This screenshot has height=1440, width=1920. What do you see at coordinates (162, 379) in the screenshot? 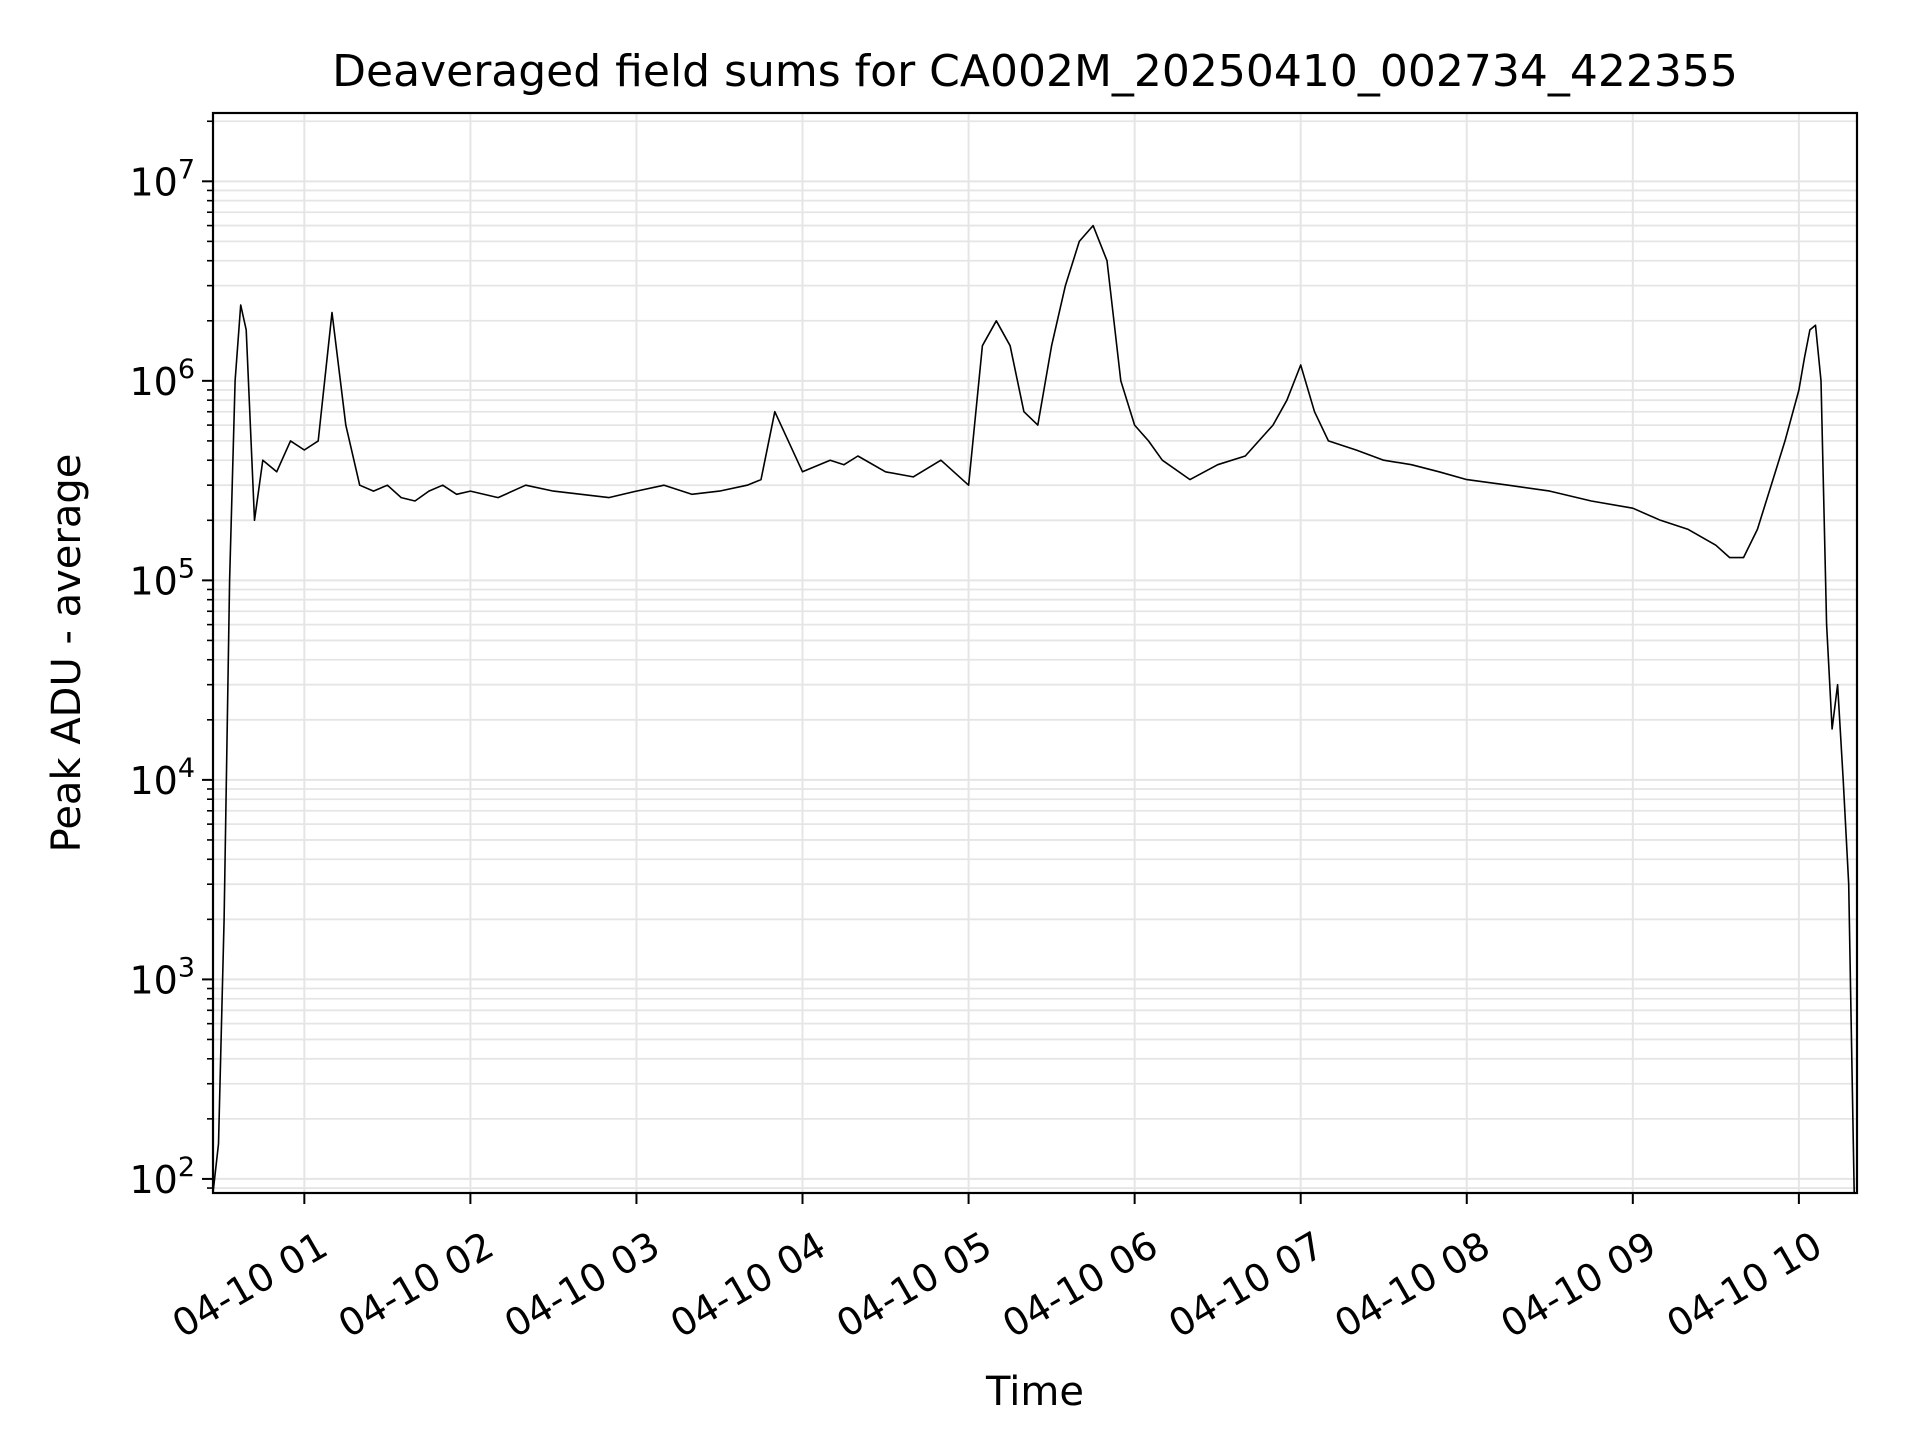
I see `y-tick-label: 106` at bounding box center [162, 379].